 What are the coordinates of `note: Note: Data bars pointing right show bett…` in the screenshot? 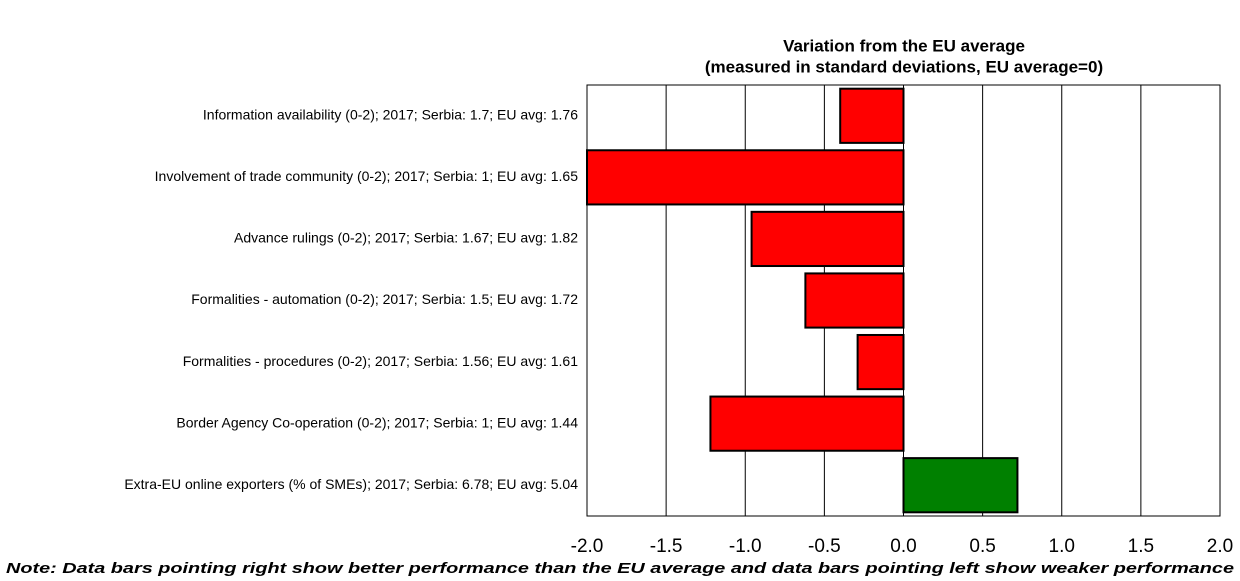 It's located at (620, 568).